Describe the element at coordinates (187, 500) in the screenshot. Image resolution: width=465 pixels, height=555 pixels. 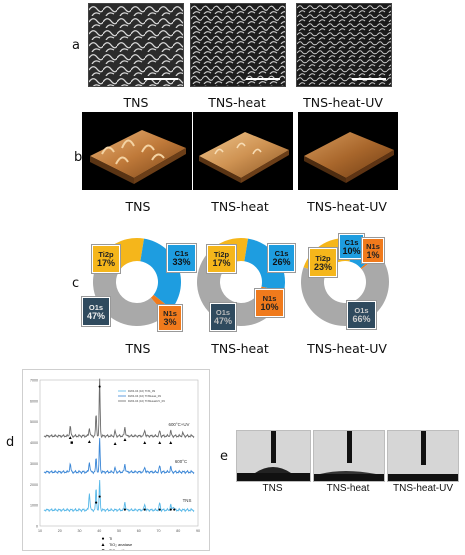
I see `xrd-trace-label: TNS` at that location.